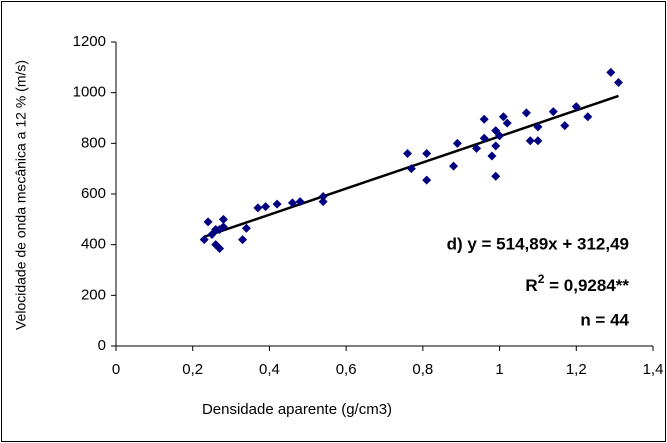  What do you see at coordinates (604, 319) in the screenshot?
I see `n-count: n = 44` at bounding box center [604, 319].